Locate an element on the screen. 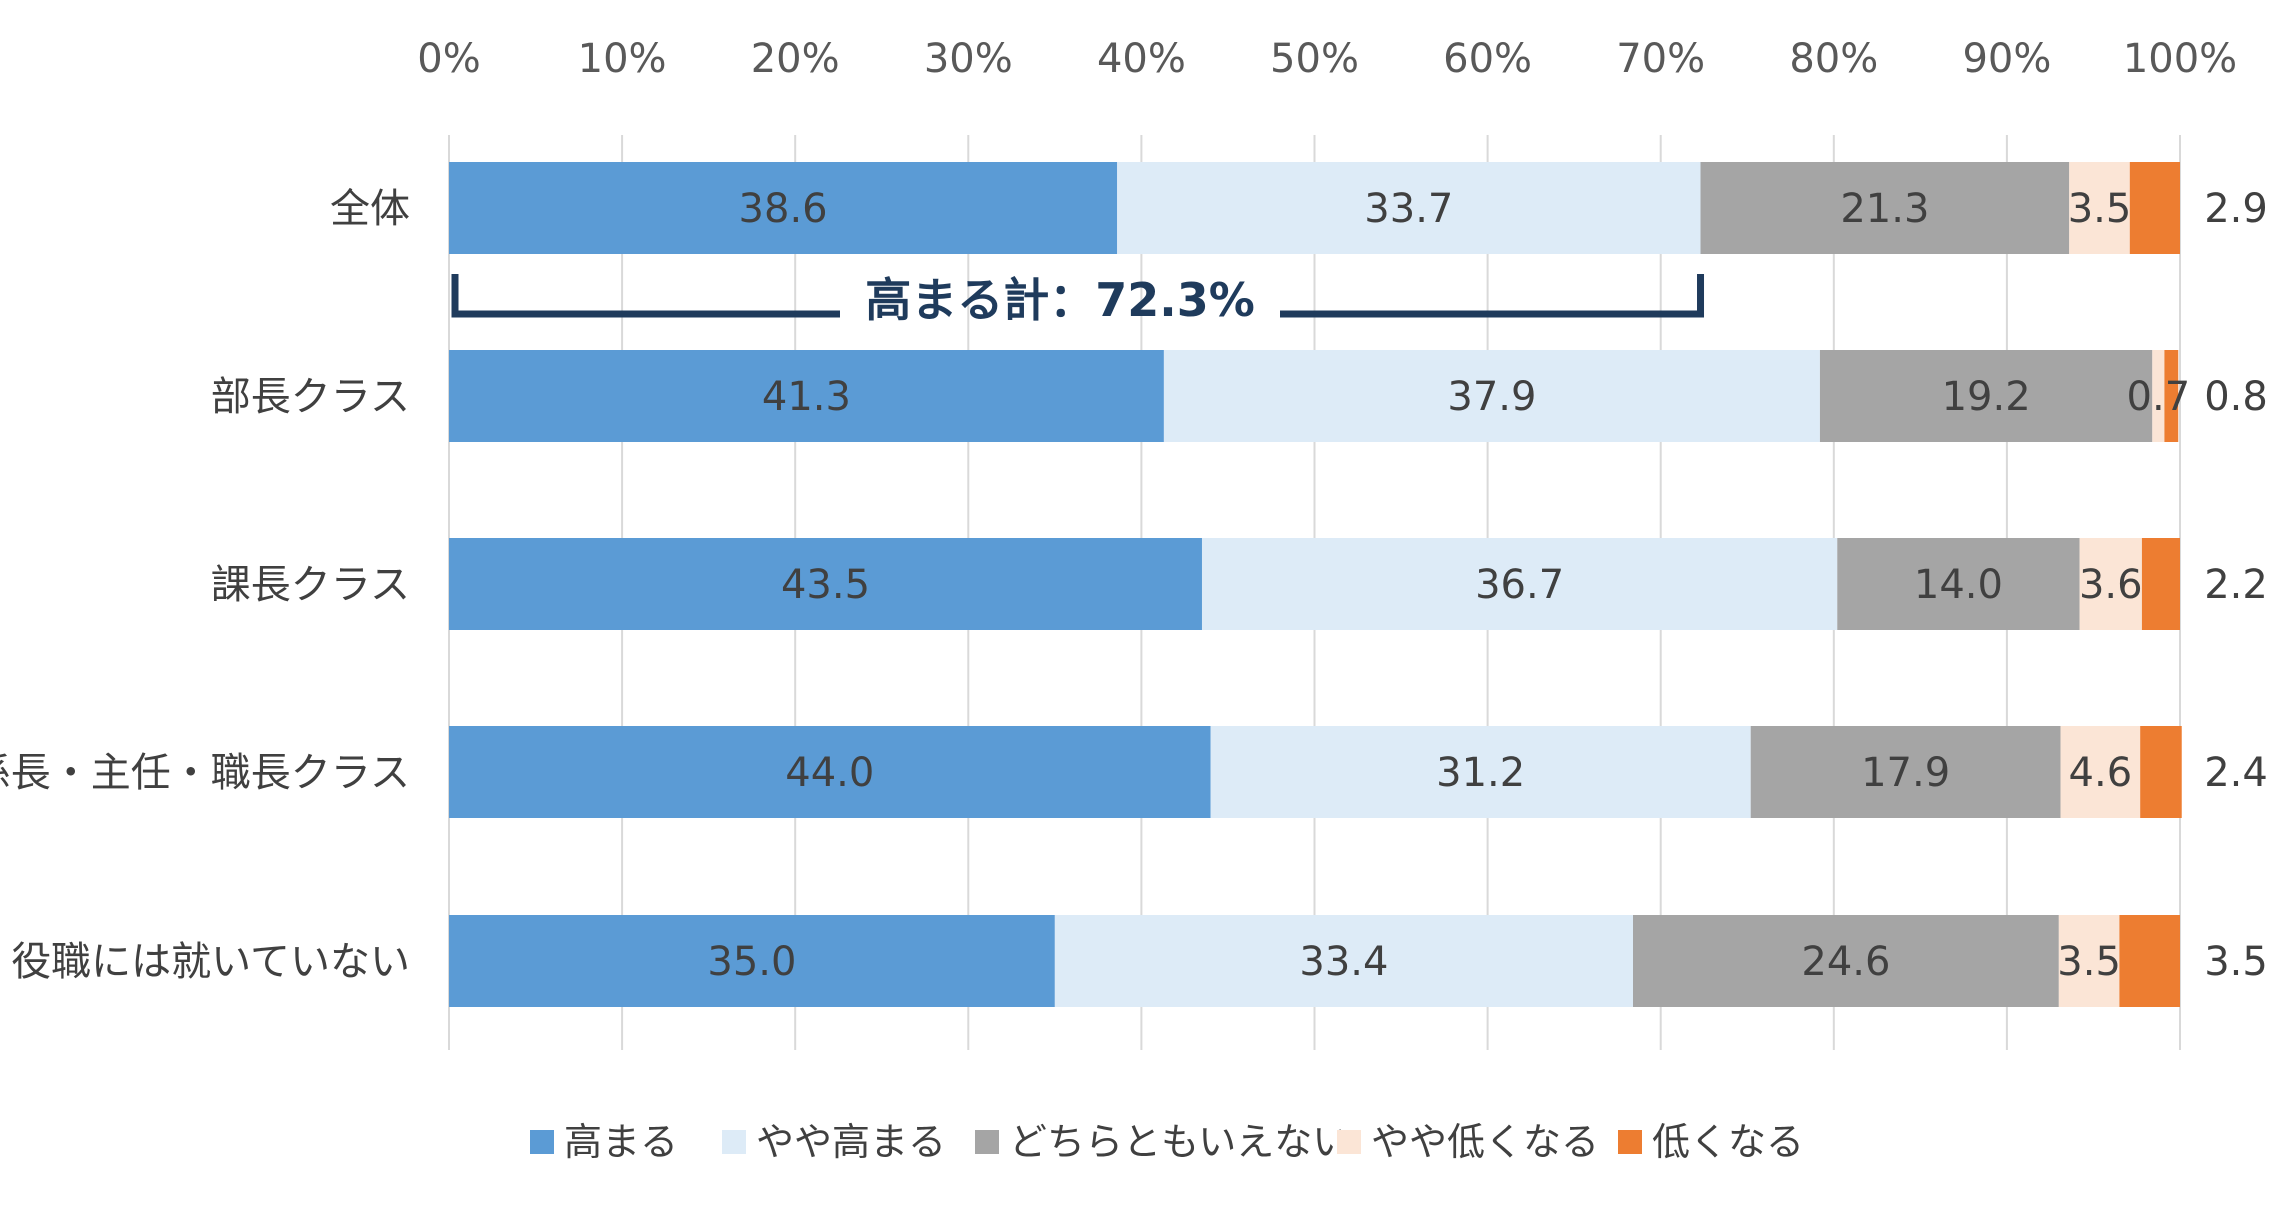 The height and width of the screenshot is (1209, 2280). annotation-bracket-left is located at coordinates (645, 296).